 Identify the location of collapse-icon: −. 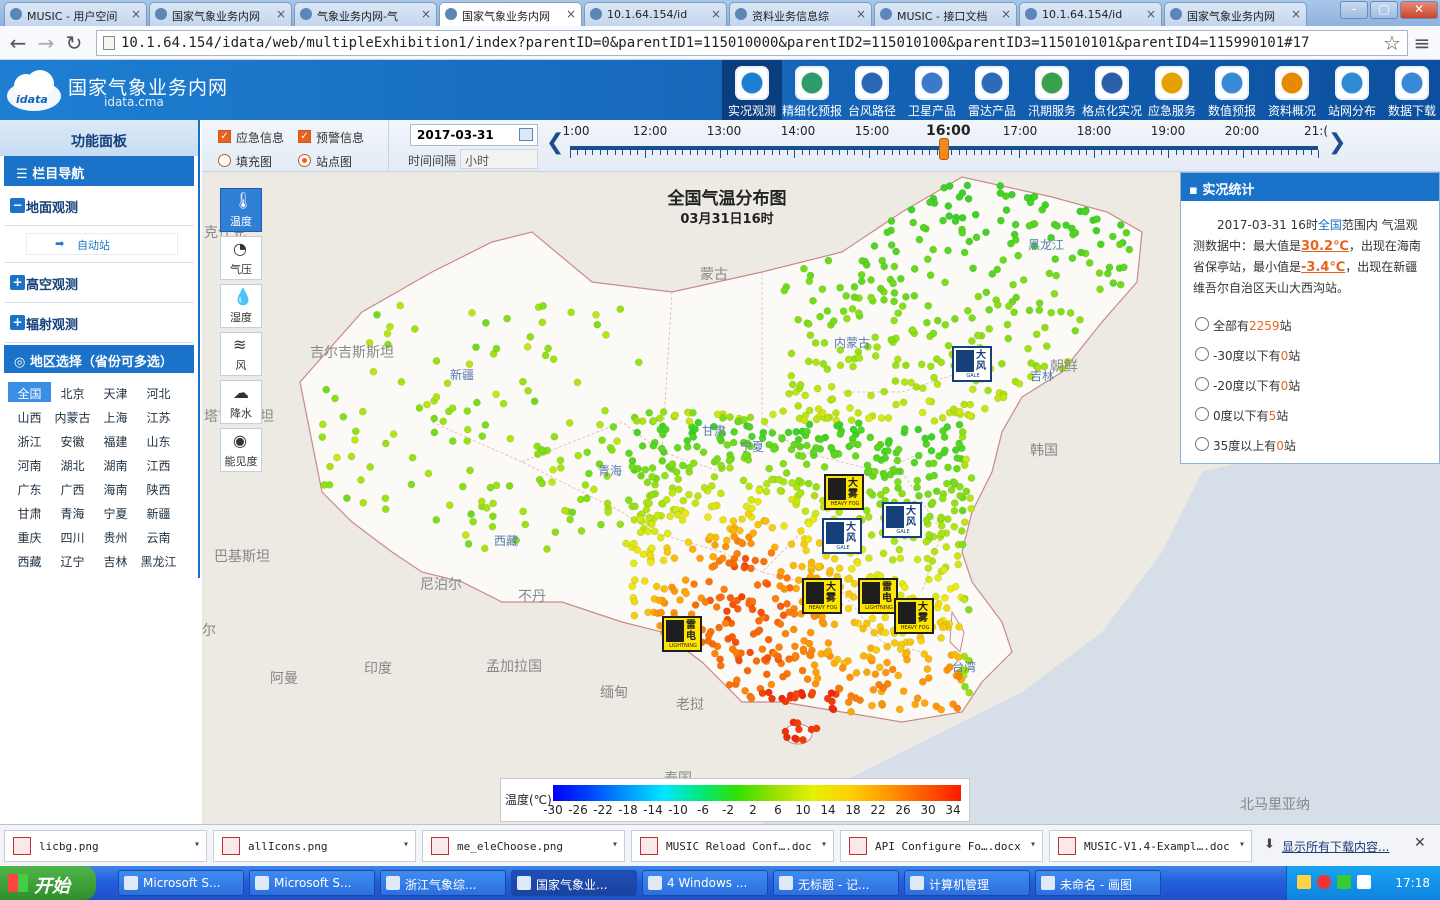
(17, 205).